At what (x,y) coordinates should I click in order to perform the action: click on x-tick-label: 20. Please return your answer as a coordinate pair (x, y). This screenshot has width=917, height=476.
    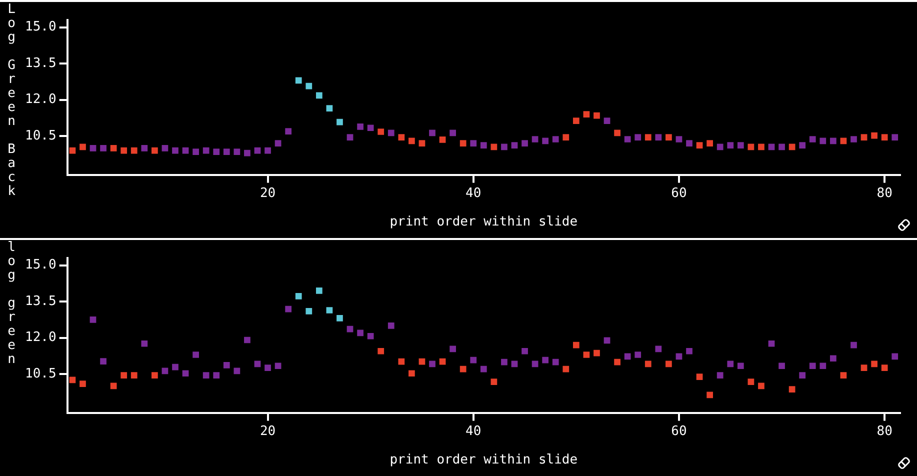
    Looking at the image, I should click on (268, 193).